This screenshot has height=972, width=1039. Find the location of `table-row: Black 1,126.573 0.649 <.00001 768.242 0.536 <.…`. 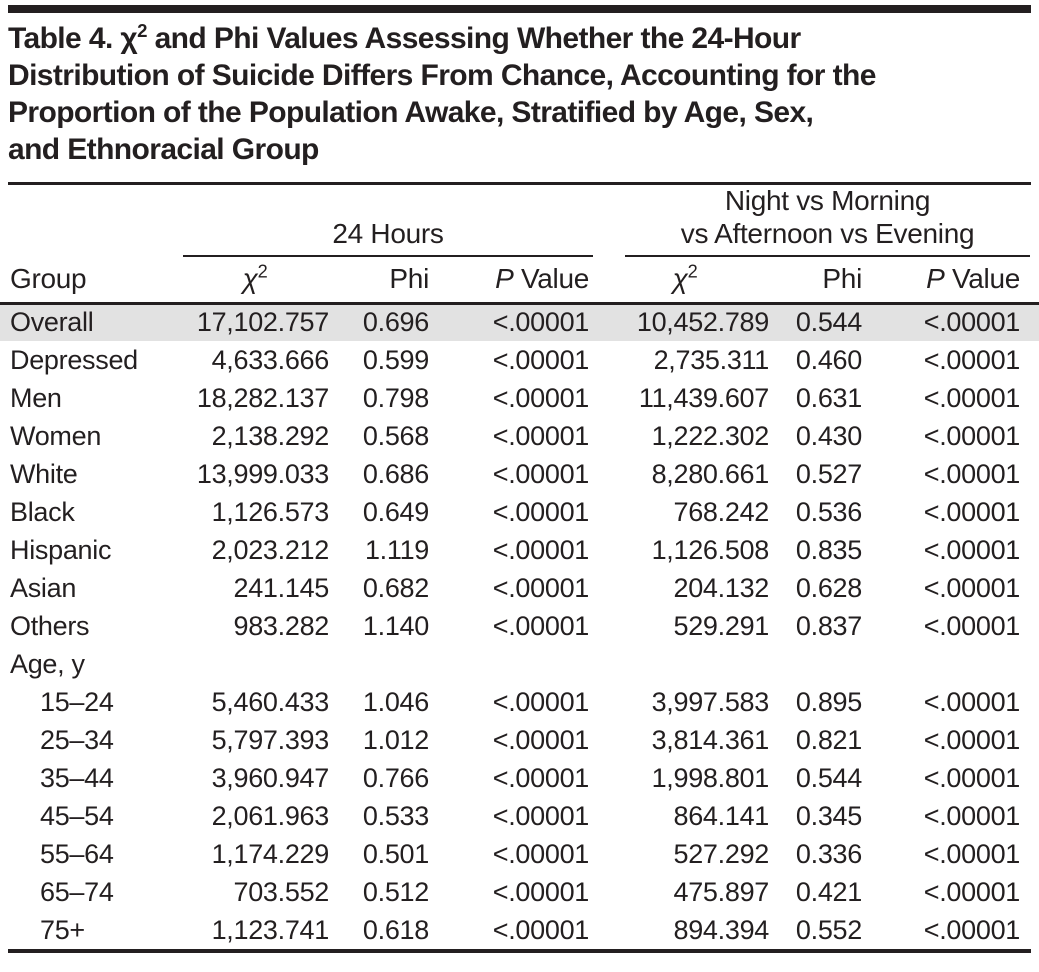

table-row: Black 1,126.573 0.649 <.00001 768.242 0.536 <.… is located at coordinates (519, 512).